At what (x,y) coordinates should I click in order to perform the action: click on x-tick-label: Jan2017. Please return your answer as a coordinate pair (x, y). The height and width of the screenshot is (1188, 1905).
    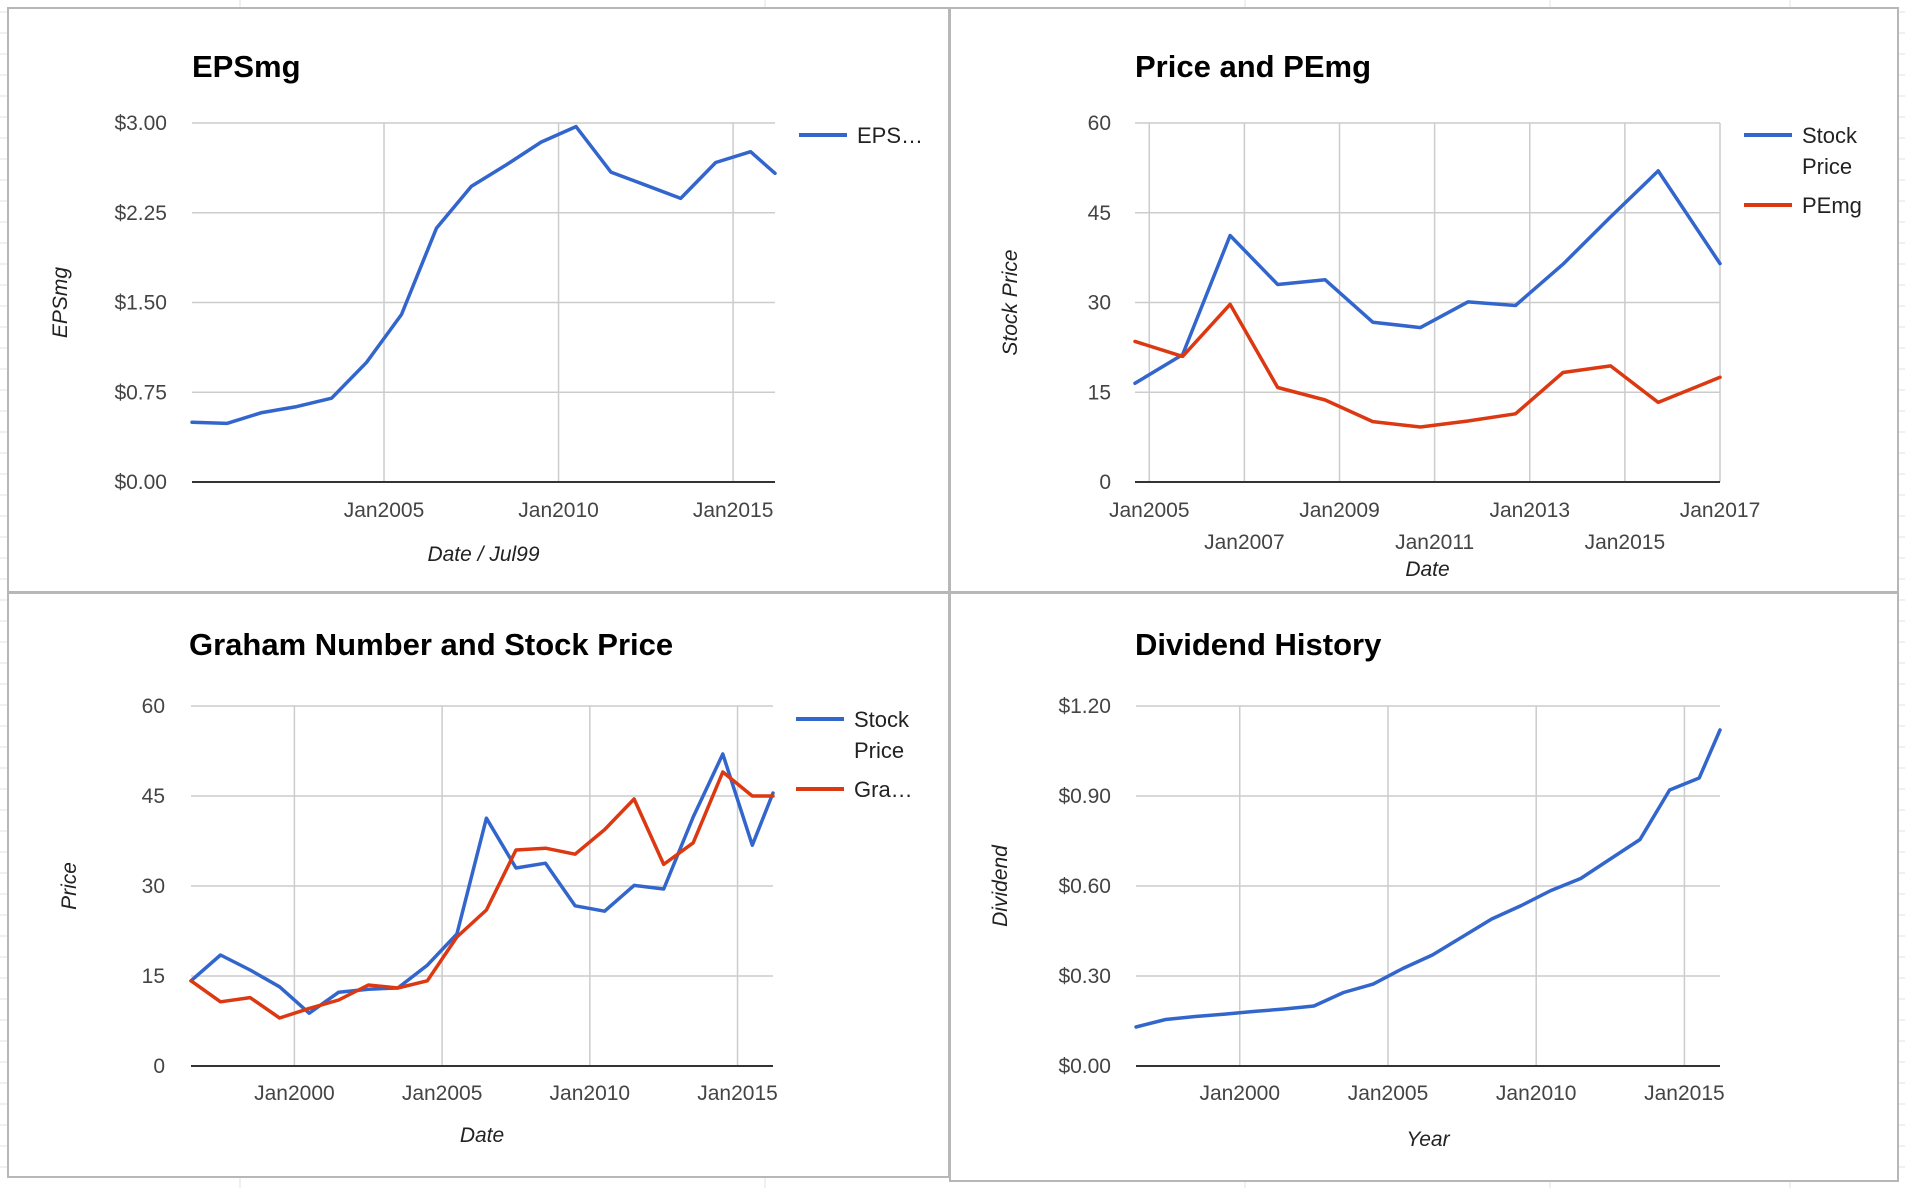
    Looking at the image, I should click on (1720, 510).